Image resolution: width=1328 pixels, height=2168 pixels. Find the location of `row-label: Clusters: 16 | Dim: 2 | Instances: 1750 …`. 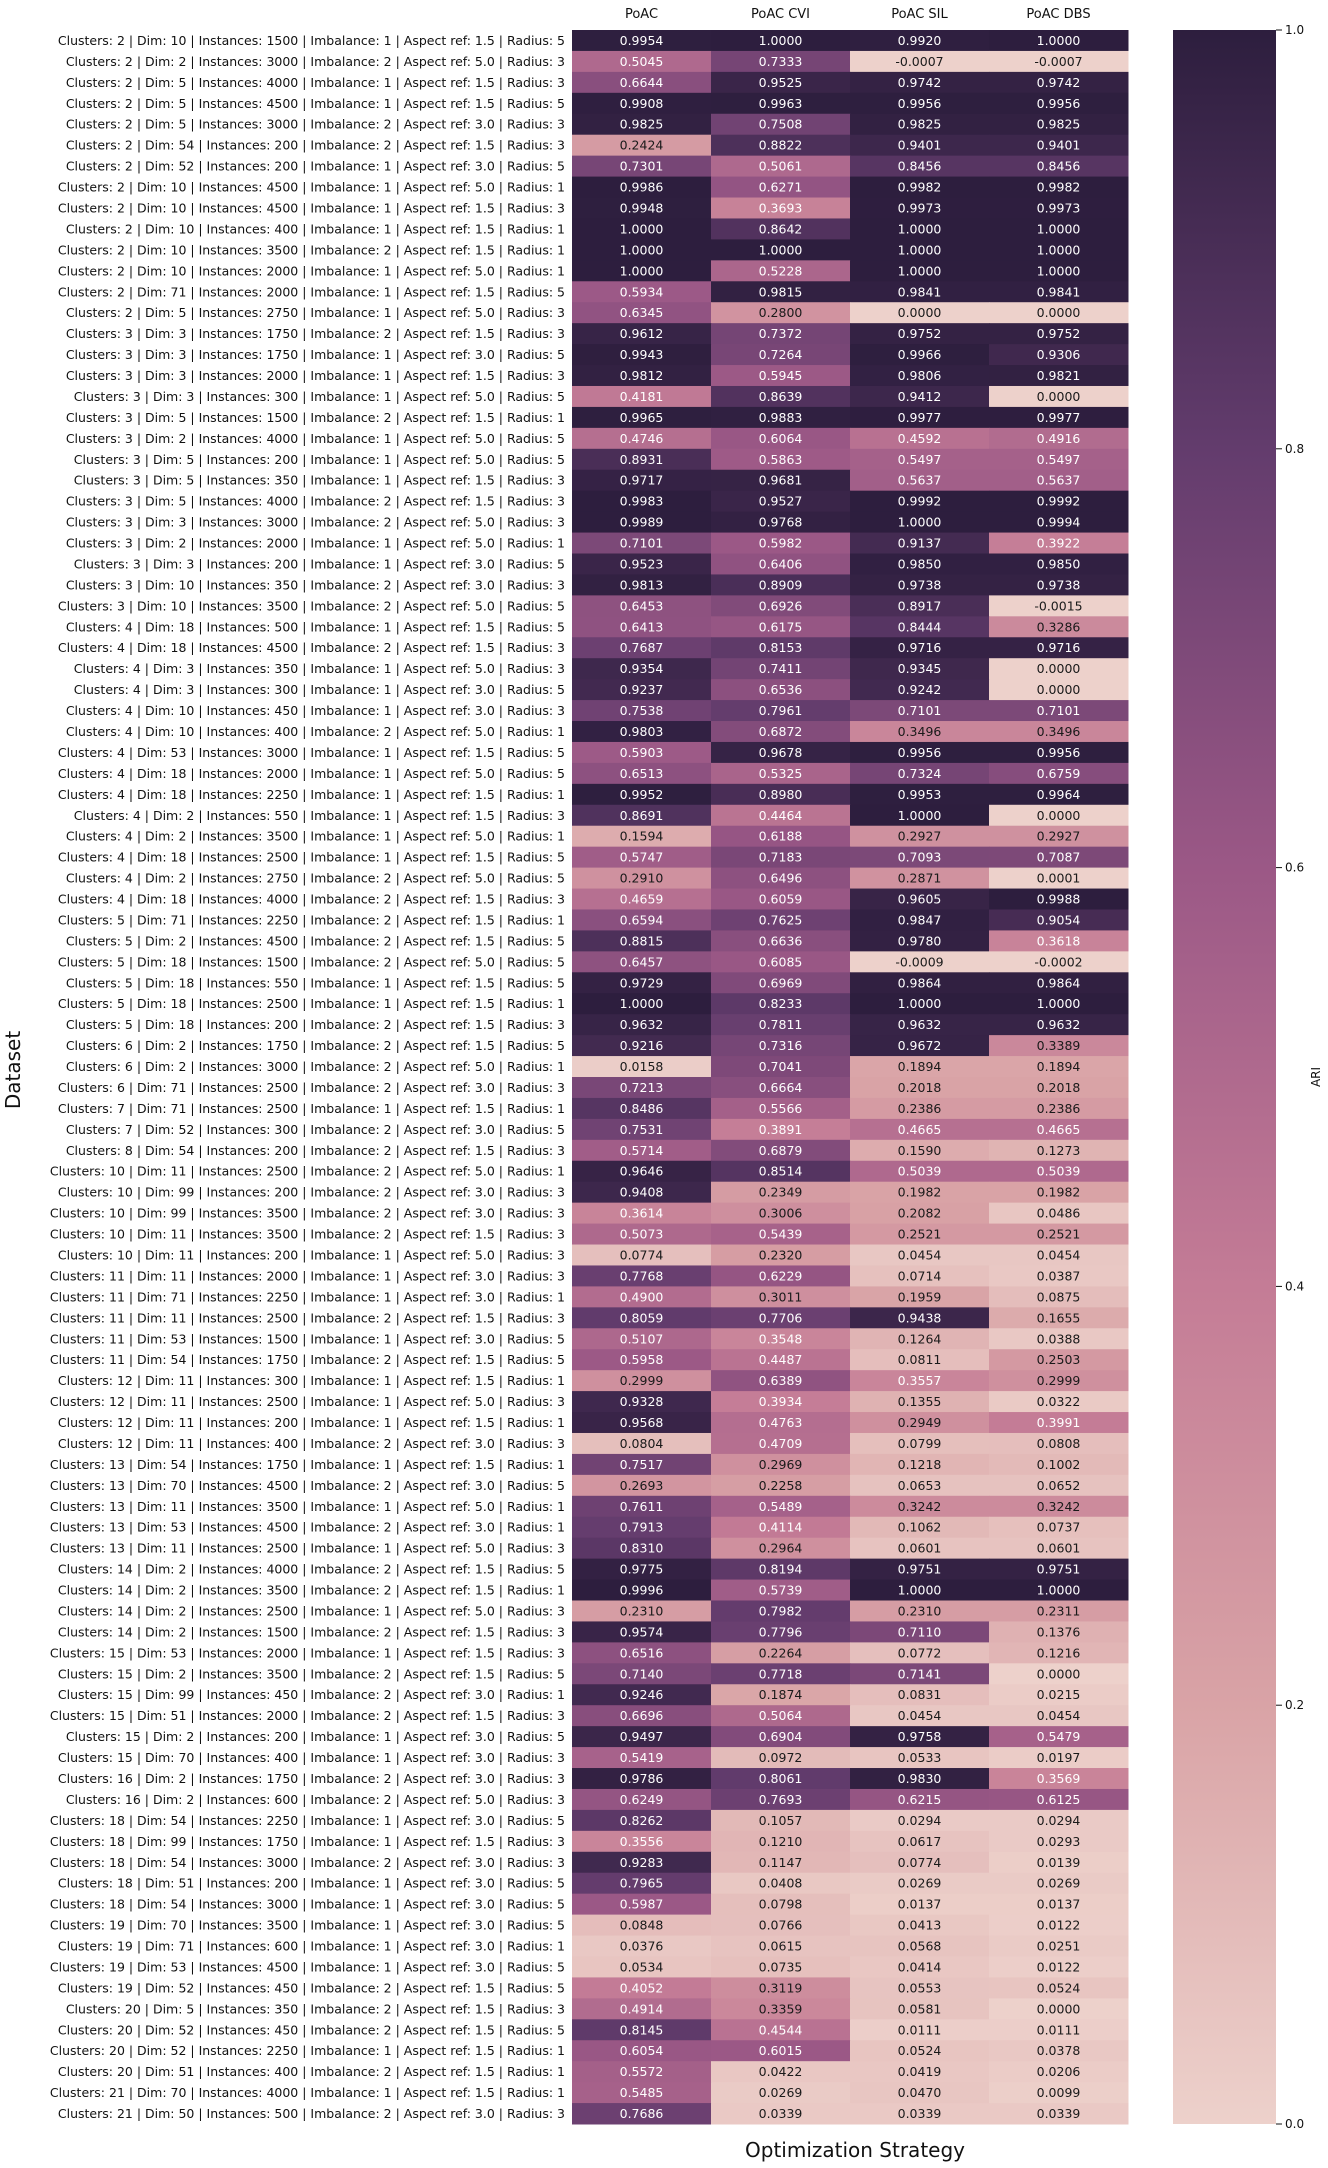

row-label: Clusters: 16 | Dim: 2 | Instances: 1750 … is located at coordinates (311, 1778).